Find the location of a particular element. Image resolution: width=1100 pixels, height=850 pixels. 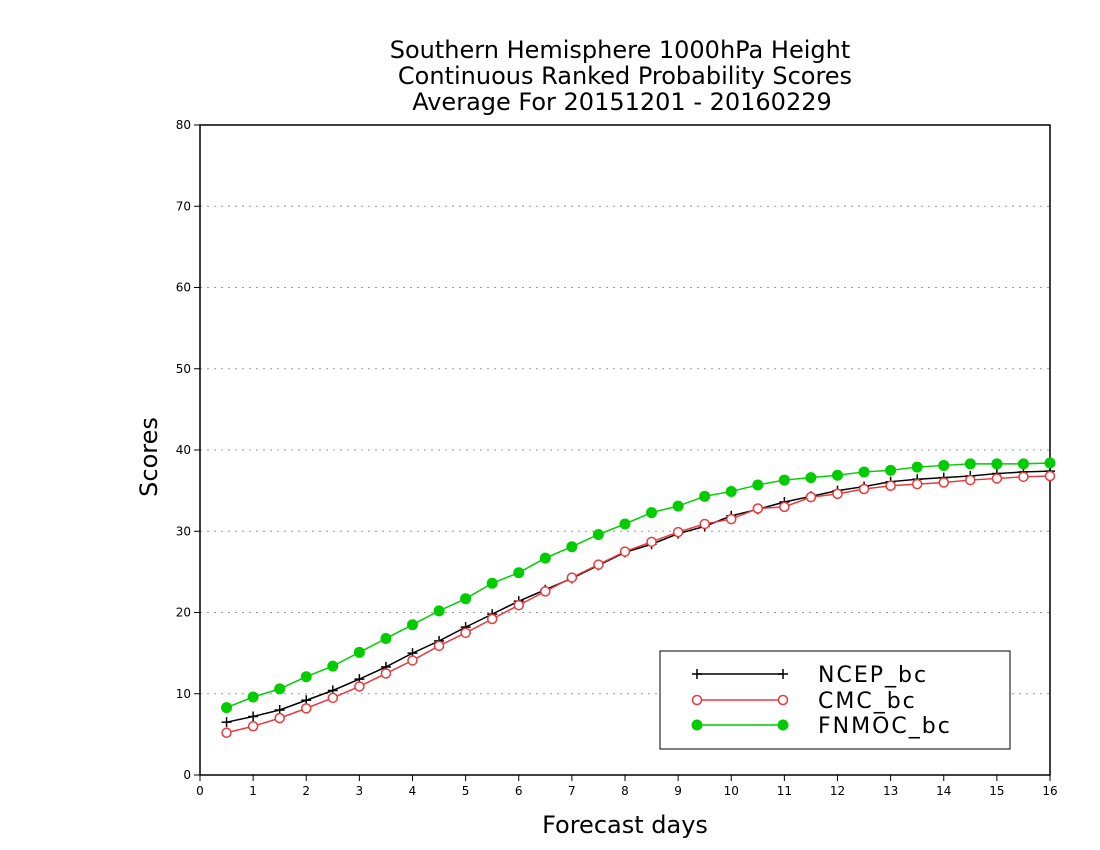

y-tick-label: 80 is located at coordinates (183, 125).